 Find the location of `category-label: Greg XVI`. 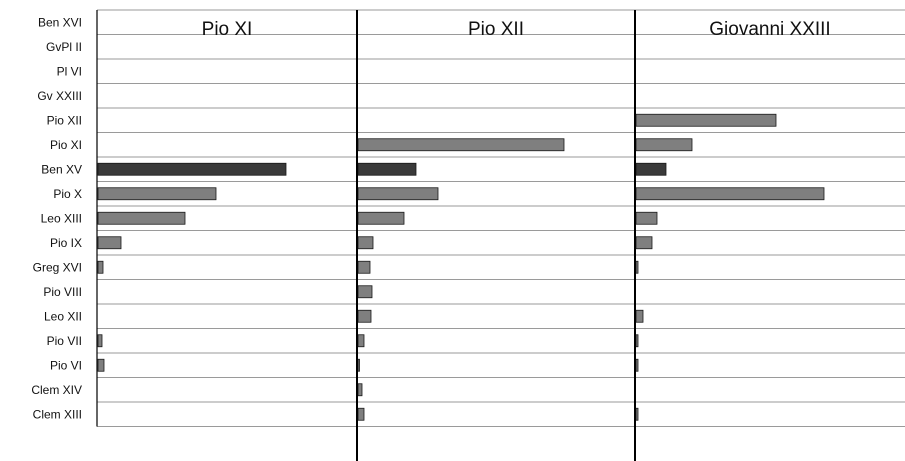

category-label: Greg XVI is located at coordinates (57, 267).